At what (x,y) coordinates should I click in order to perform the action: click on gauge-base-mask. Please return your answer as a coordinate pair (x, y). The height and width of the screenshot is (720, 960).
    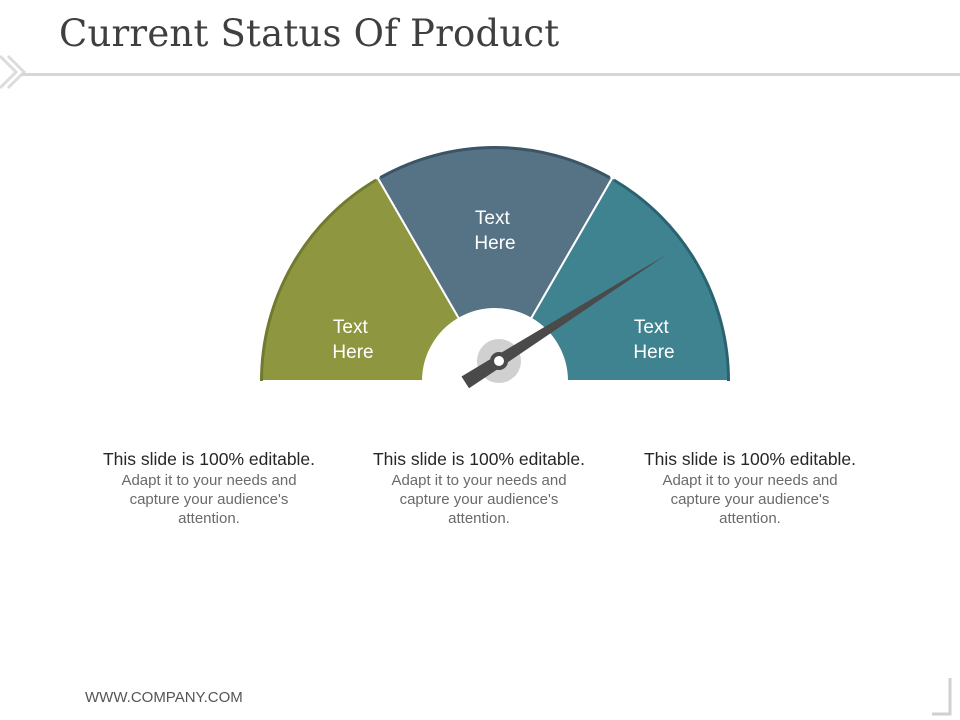
    Looking at the image, I should click on (495, 391).